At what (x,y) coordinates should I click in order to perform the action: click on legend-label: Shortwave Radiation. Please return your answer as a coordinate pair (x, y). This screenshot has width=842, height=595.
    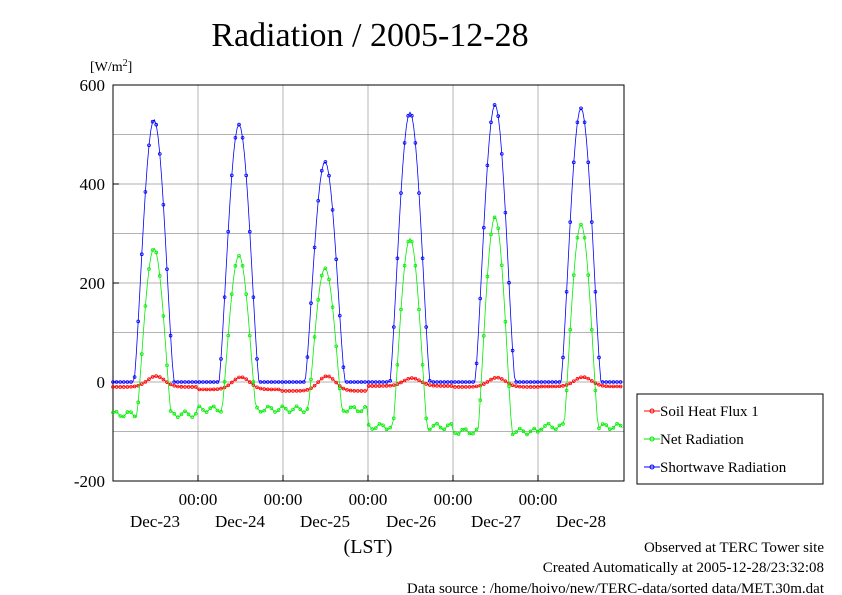
    Looking at the image, I should click on (723, 468).